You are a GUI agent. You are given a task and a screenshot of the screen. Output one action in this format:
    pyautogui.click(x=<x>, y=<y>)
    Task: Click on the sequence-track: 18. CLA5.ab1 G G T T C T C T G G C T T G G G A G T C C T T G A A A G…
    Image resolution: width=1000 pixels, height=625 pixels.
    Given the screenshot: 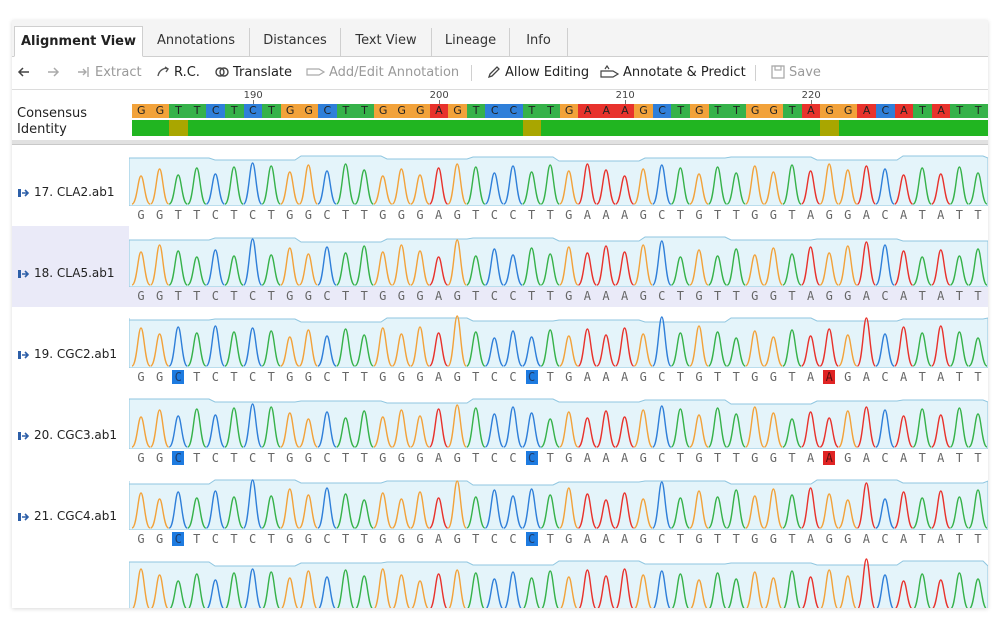 What is the action you would take?
    pyautogui.click(x=500, y=266)
    